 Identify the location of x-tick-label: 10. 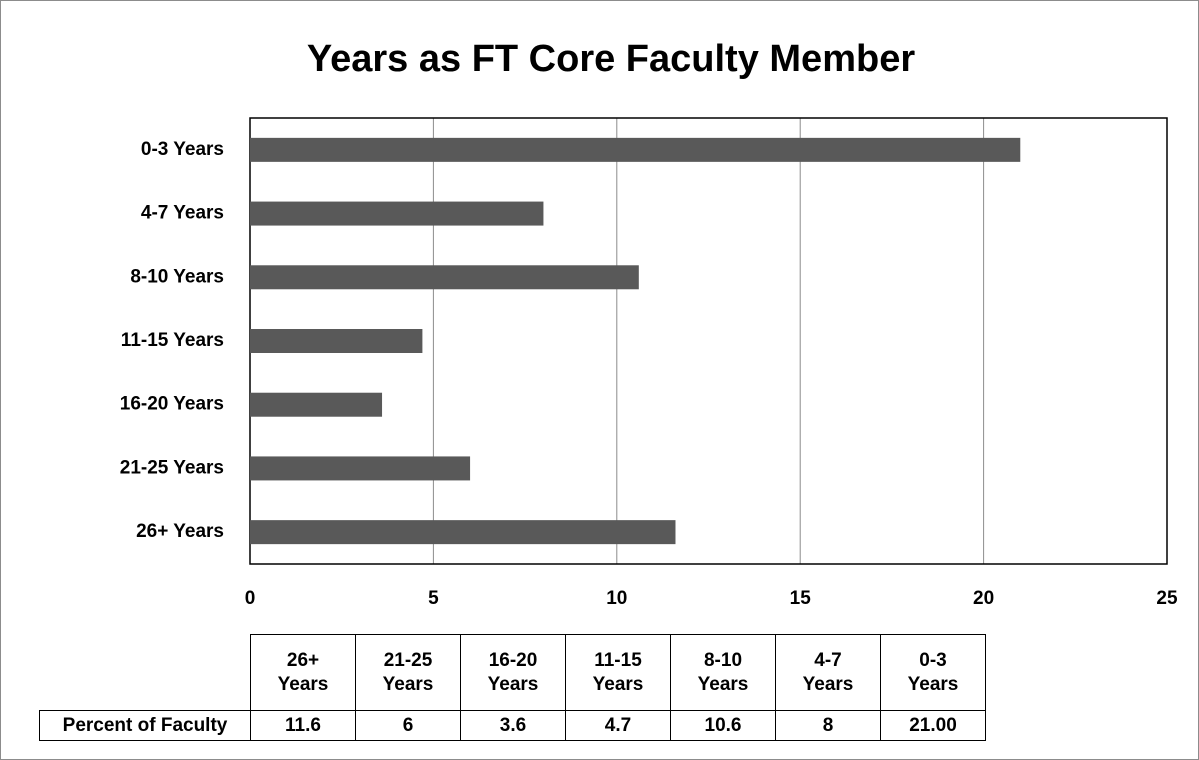
(616, 598).